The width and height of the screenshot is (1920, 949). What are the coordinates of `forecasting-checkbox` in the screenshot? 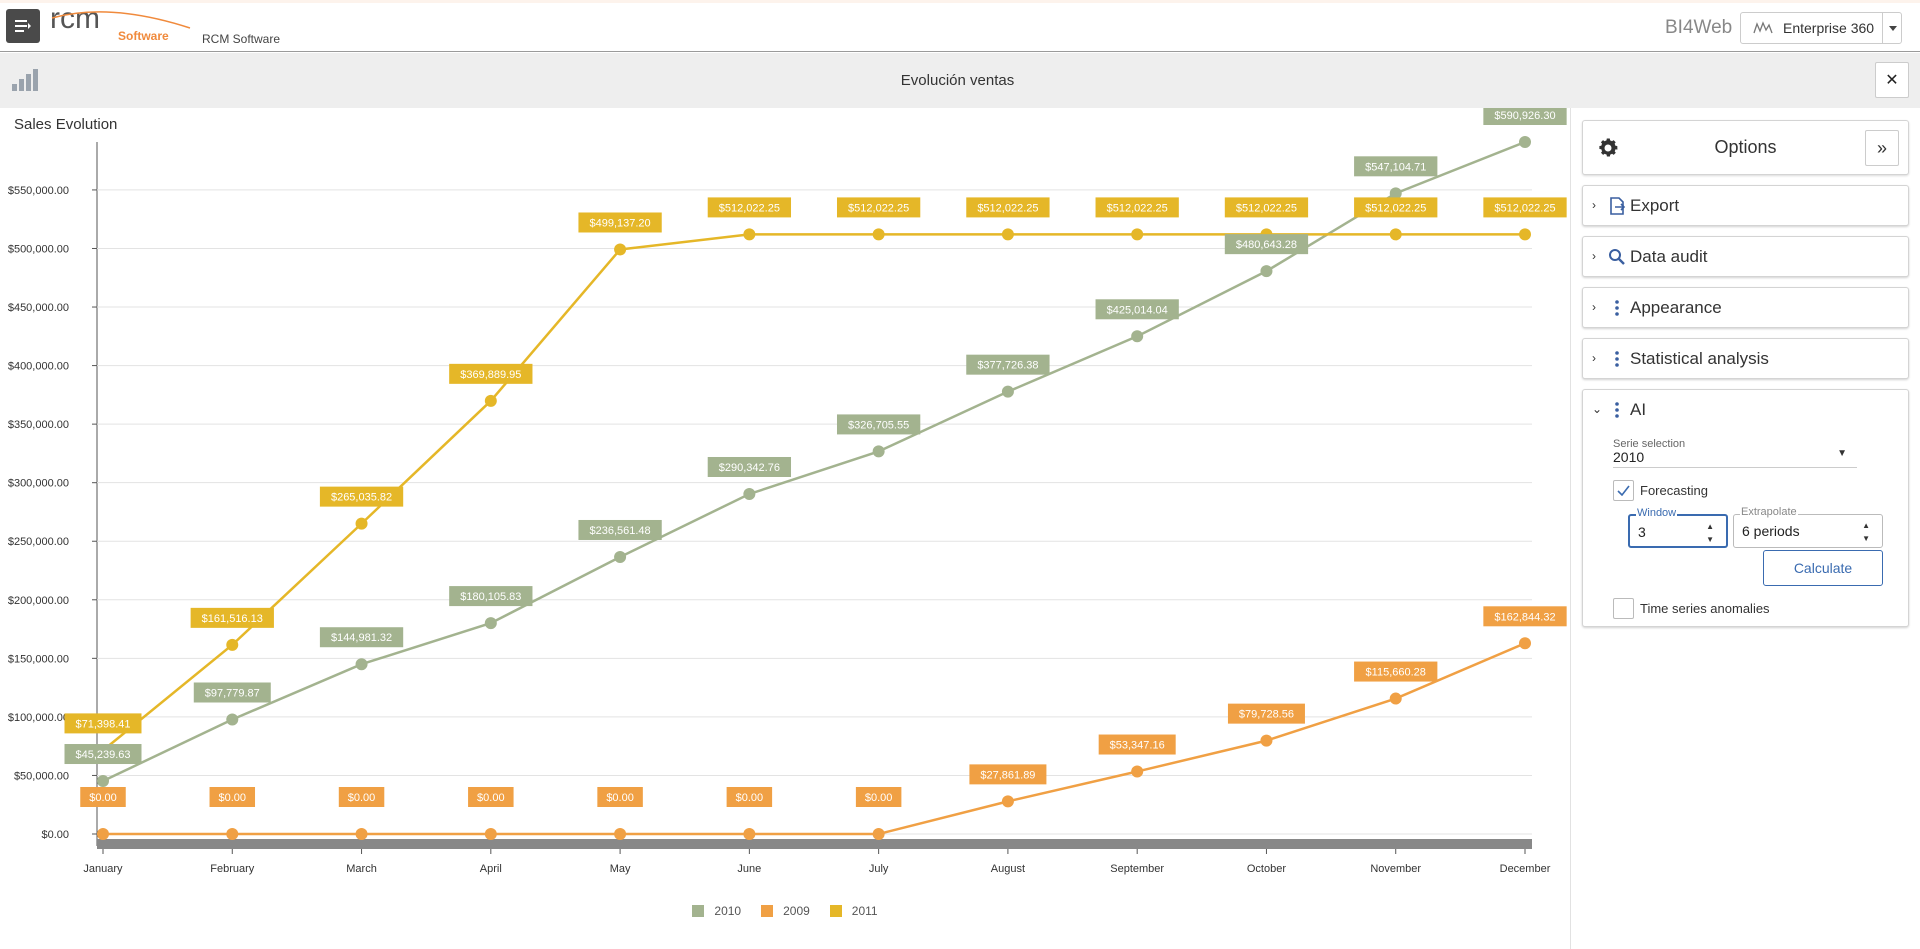 It's located at (1623, 490).